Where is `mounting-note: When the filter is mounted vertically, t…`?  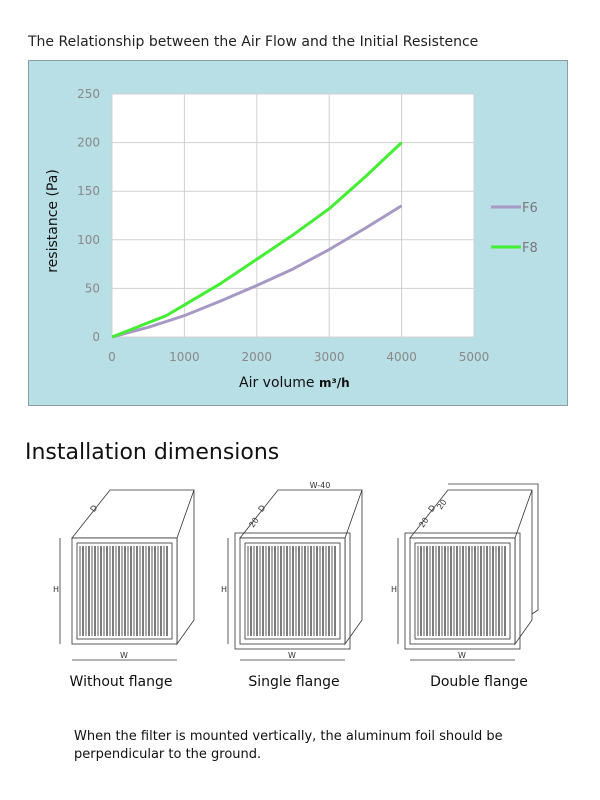
mounting-note: When the filter is mounted vertically, t… is located at coordinates (288, 745).